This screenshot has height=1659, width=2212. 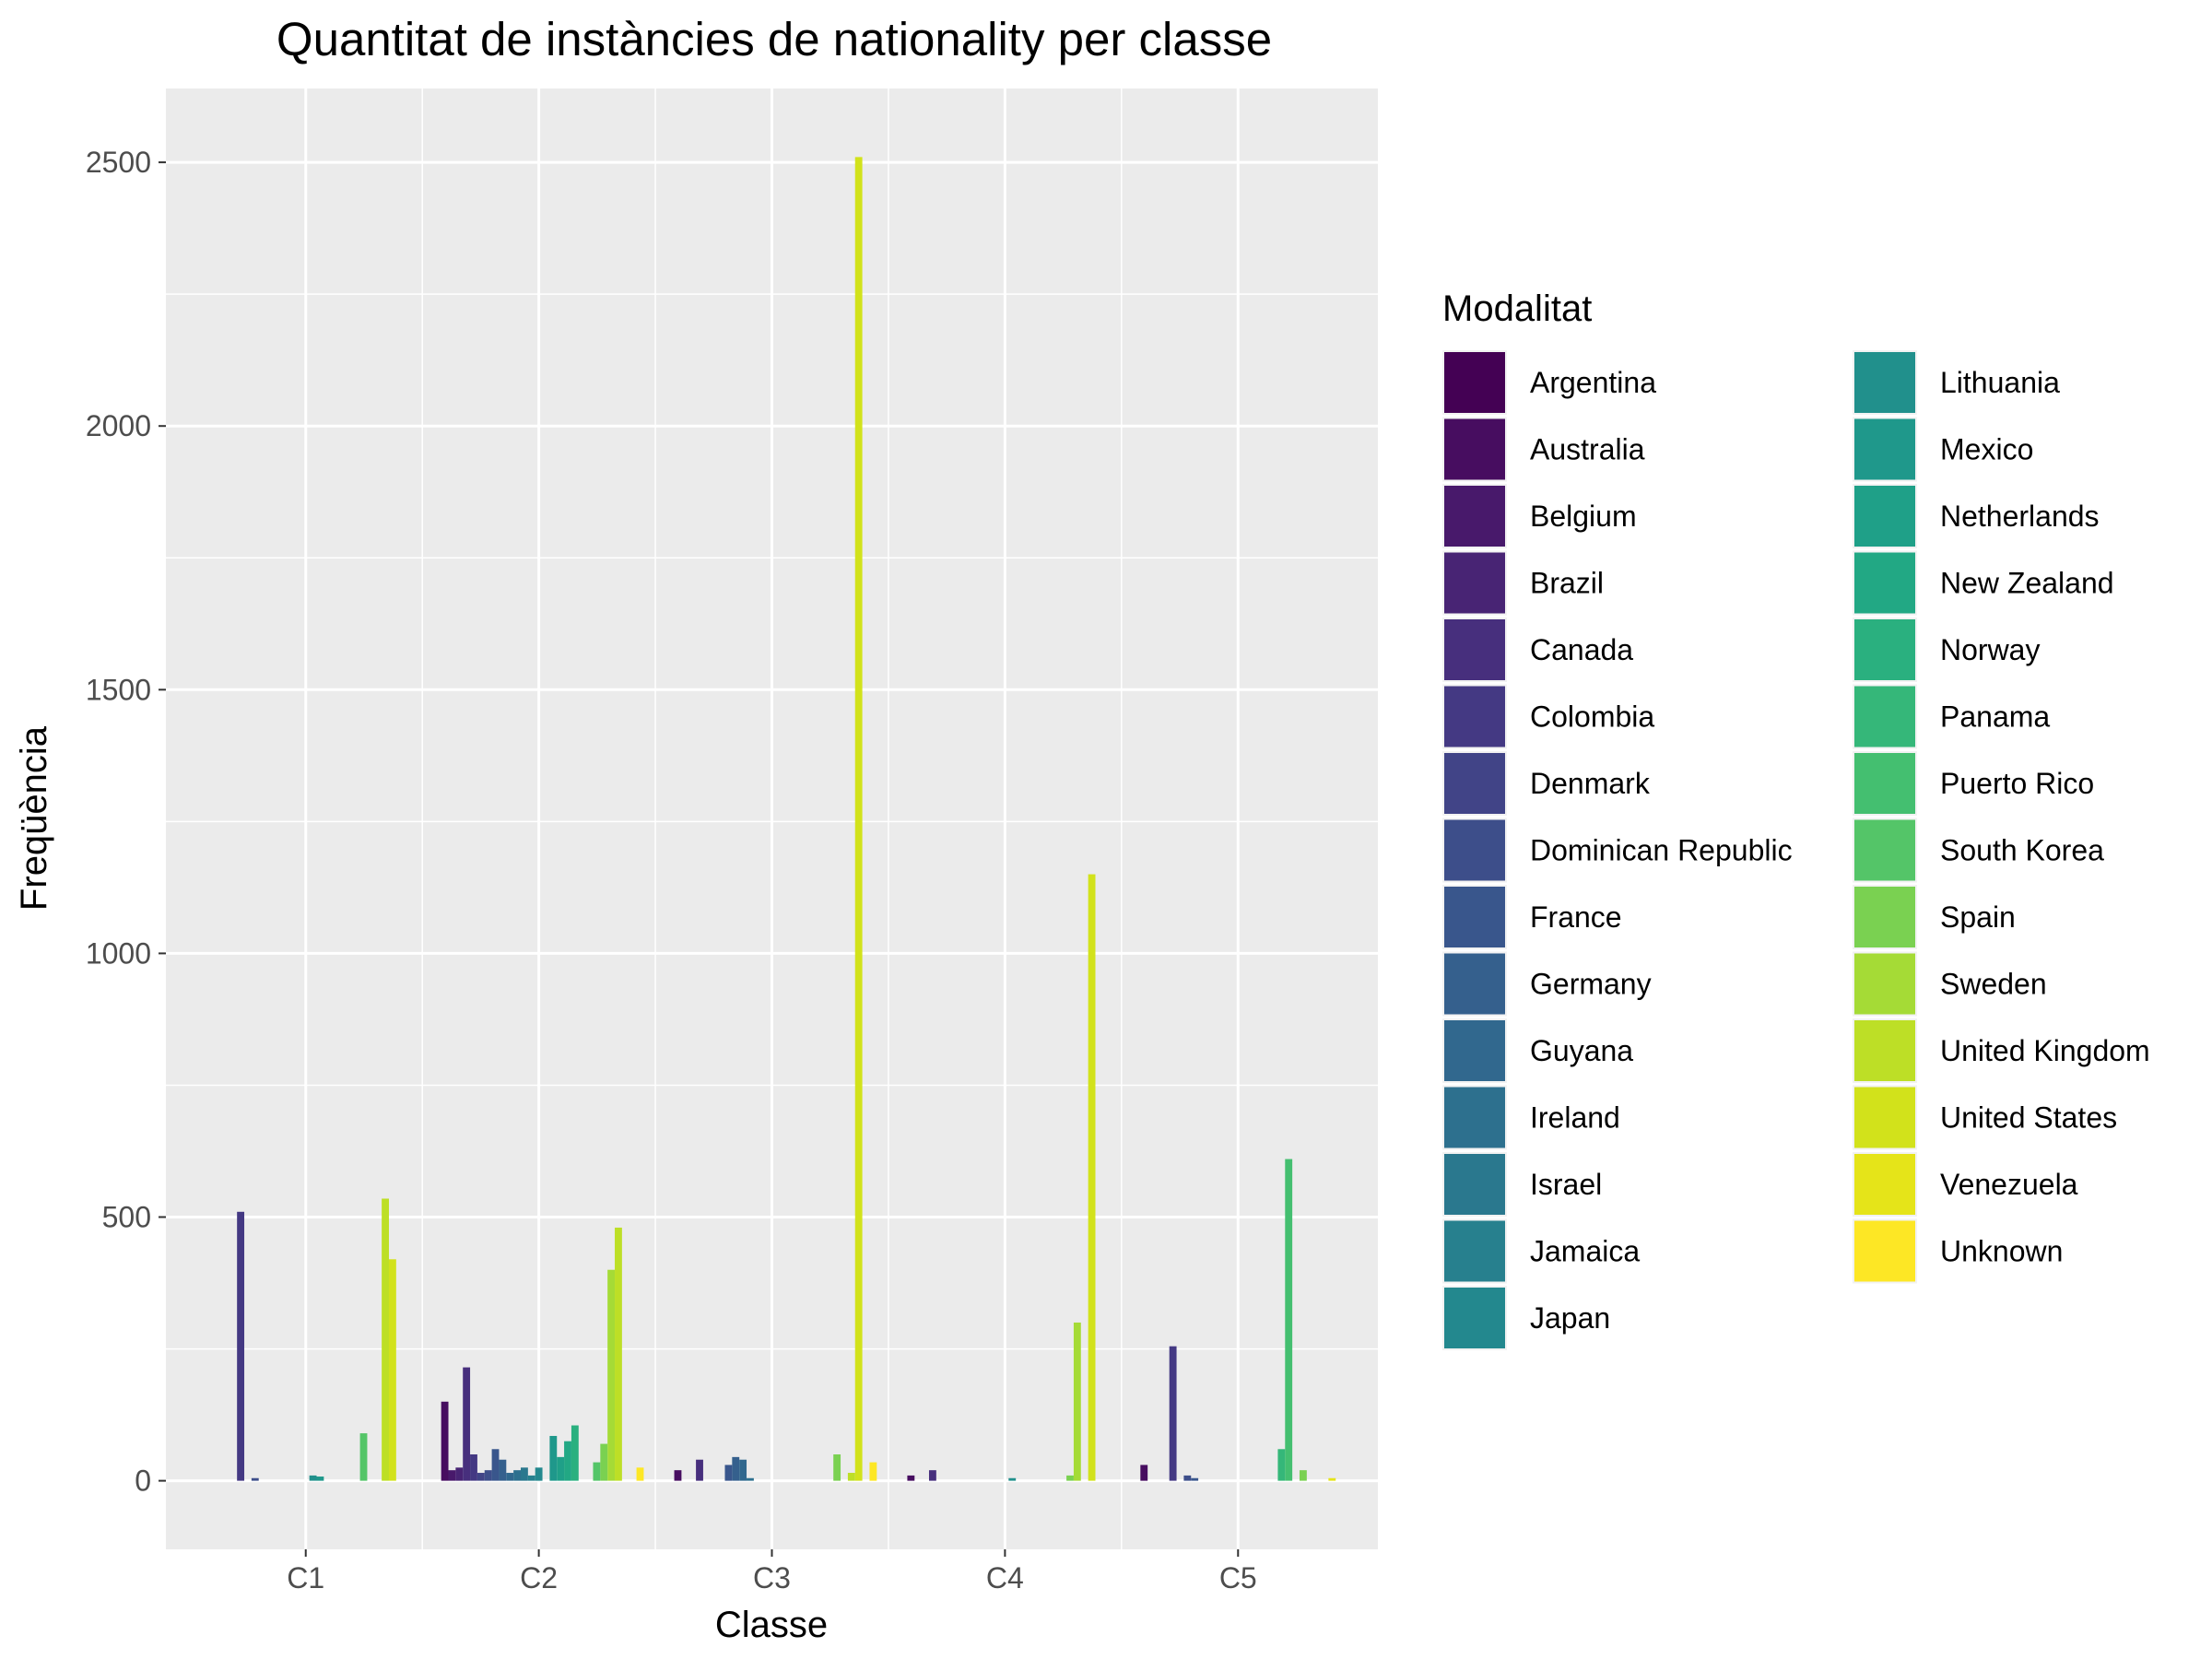 I want to click on x-tick-label: C1, so click(x=305, y=1577).